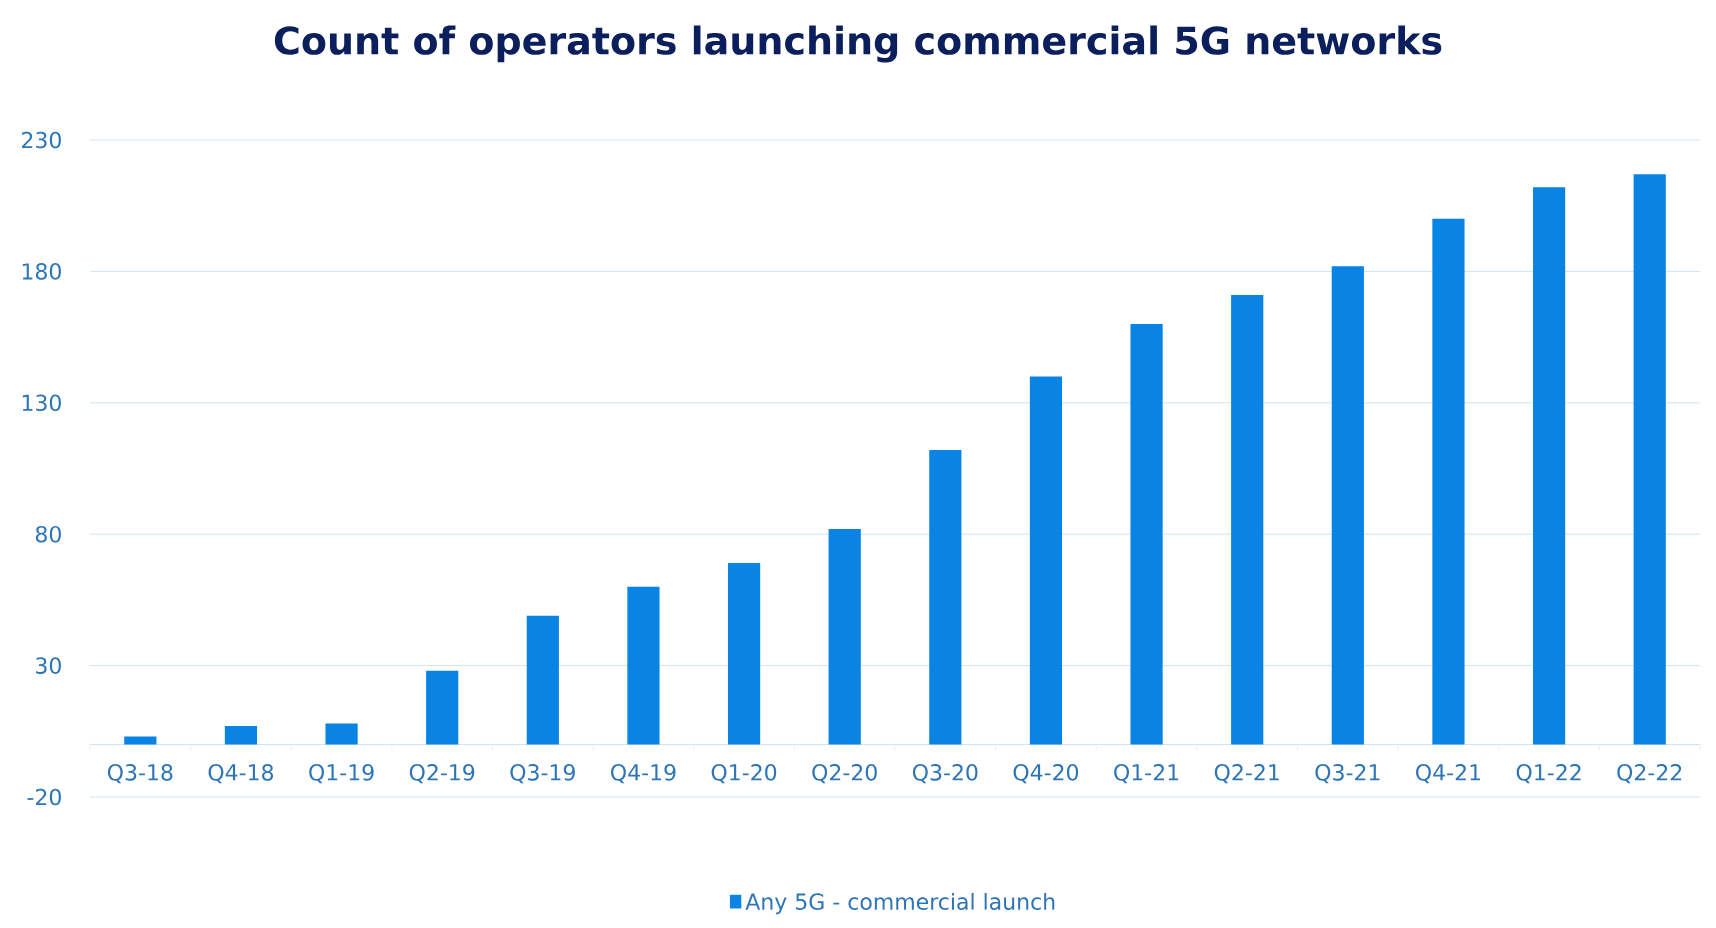 The height and width of the screenshot is (928, 1716). Describe the element at coordinates (241, 774) in the screenshot. I see `x-tick-label: Q4-18` at that location.